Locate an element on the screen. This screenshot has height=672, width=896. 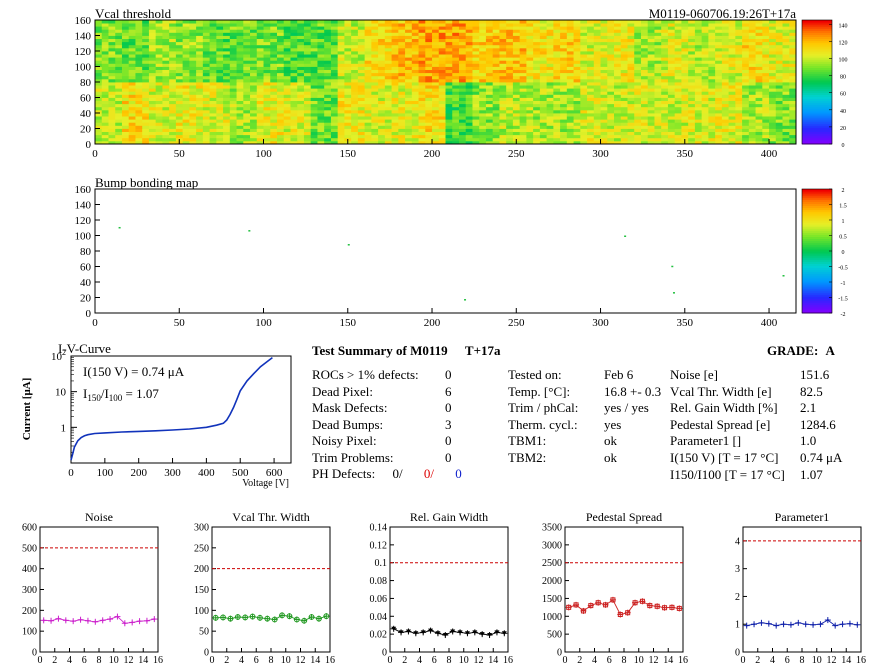
summary-label: Trim / phCal: is located at coordinates (543, 408).